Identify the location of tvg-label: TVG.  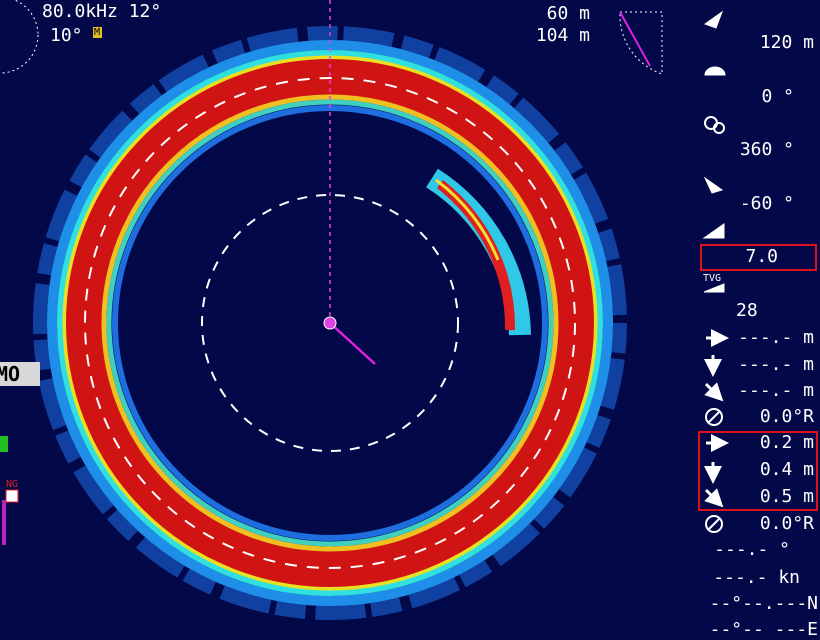
(712, 278).